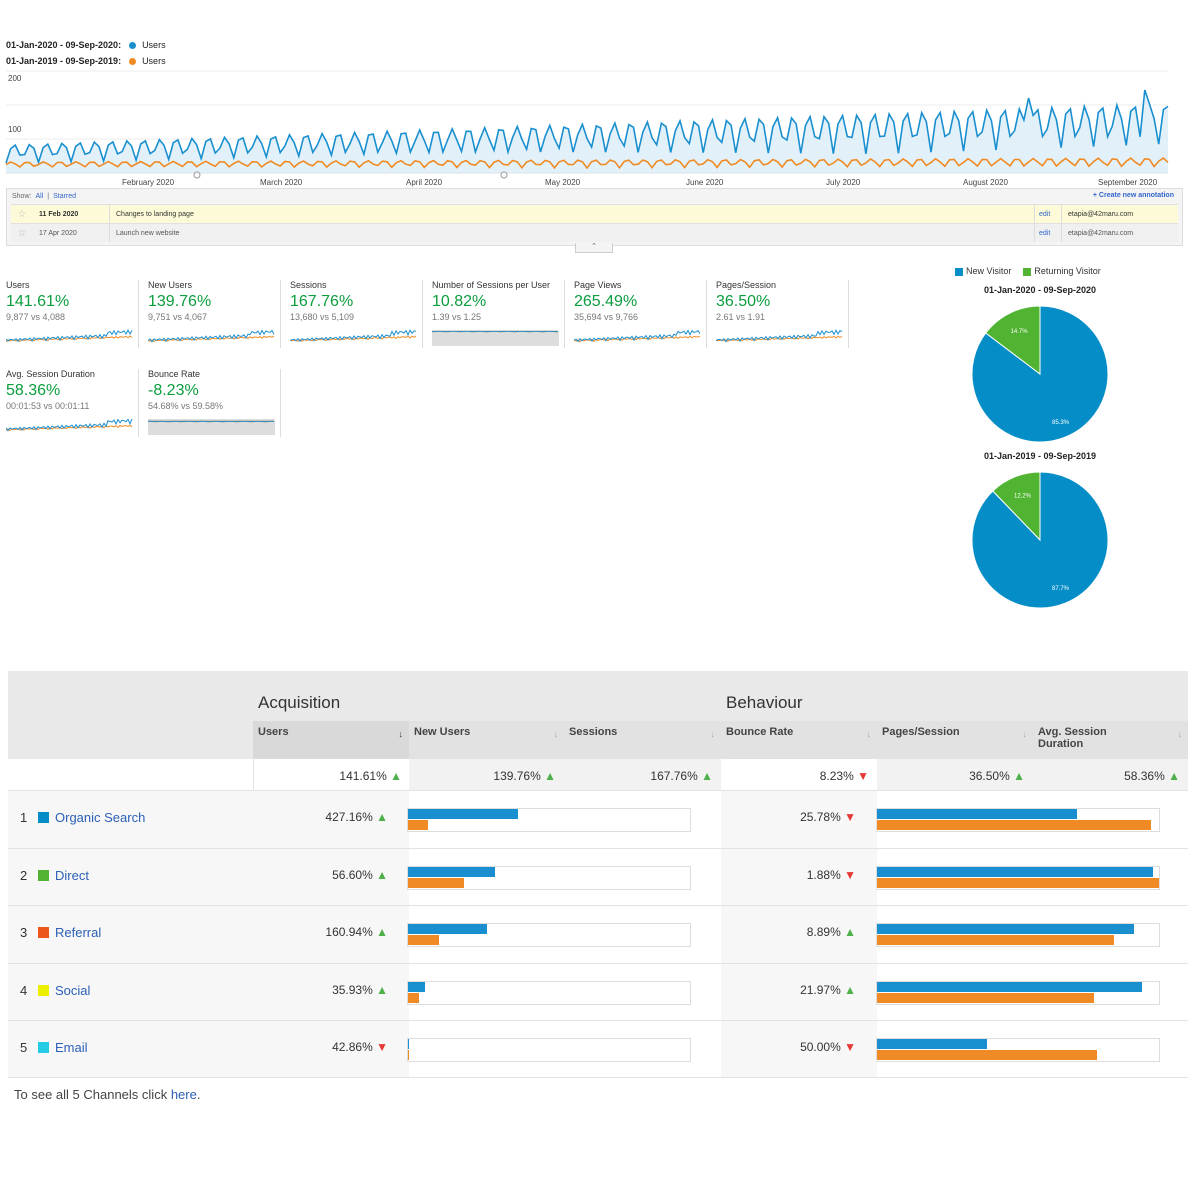 This screenshot has height=1188, width=1188. I want to click on footer-end: ., so click(198, 1094).